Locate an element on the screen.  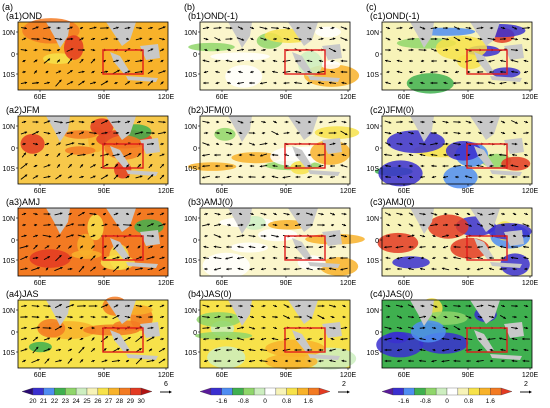
colorbar-tick-label: -1.6 is located at coordinates (222, 401).